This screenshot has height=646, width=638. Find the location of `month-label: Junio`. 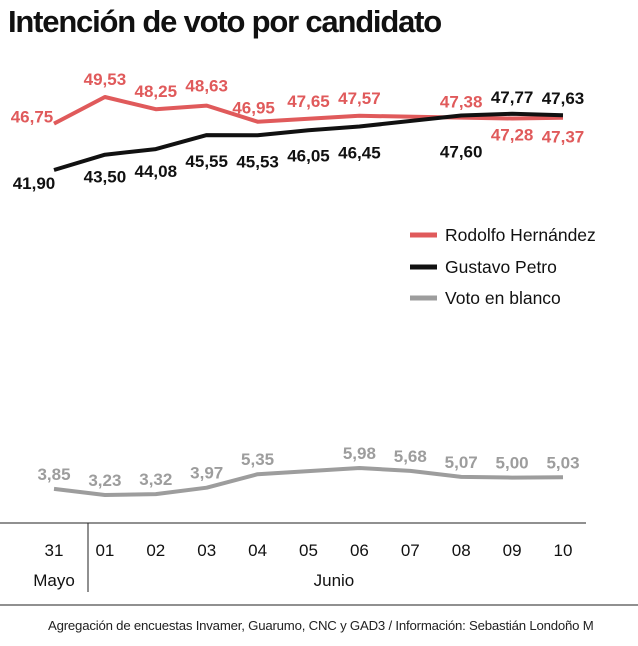

month-label: Junio is located at coordinates (334, 580).